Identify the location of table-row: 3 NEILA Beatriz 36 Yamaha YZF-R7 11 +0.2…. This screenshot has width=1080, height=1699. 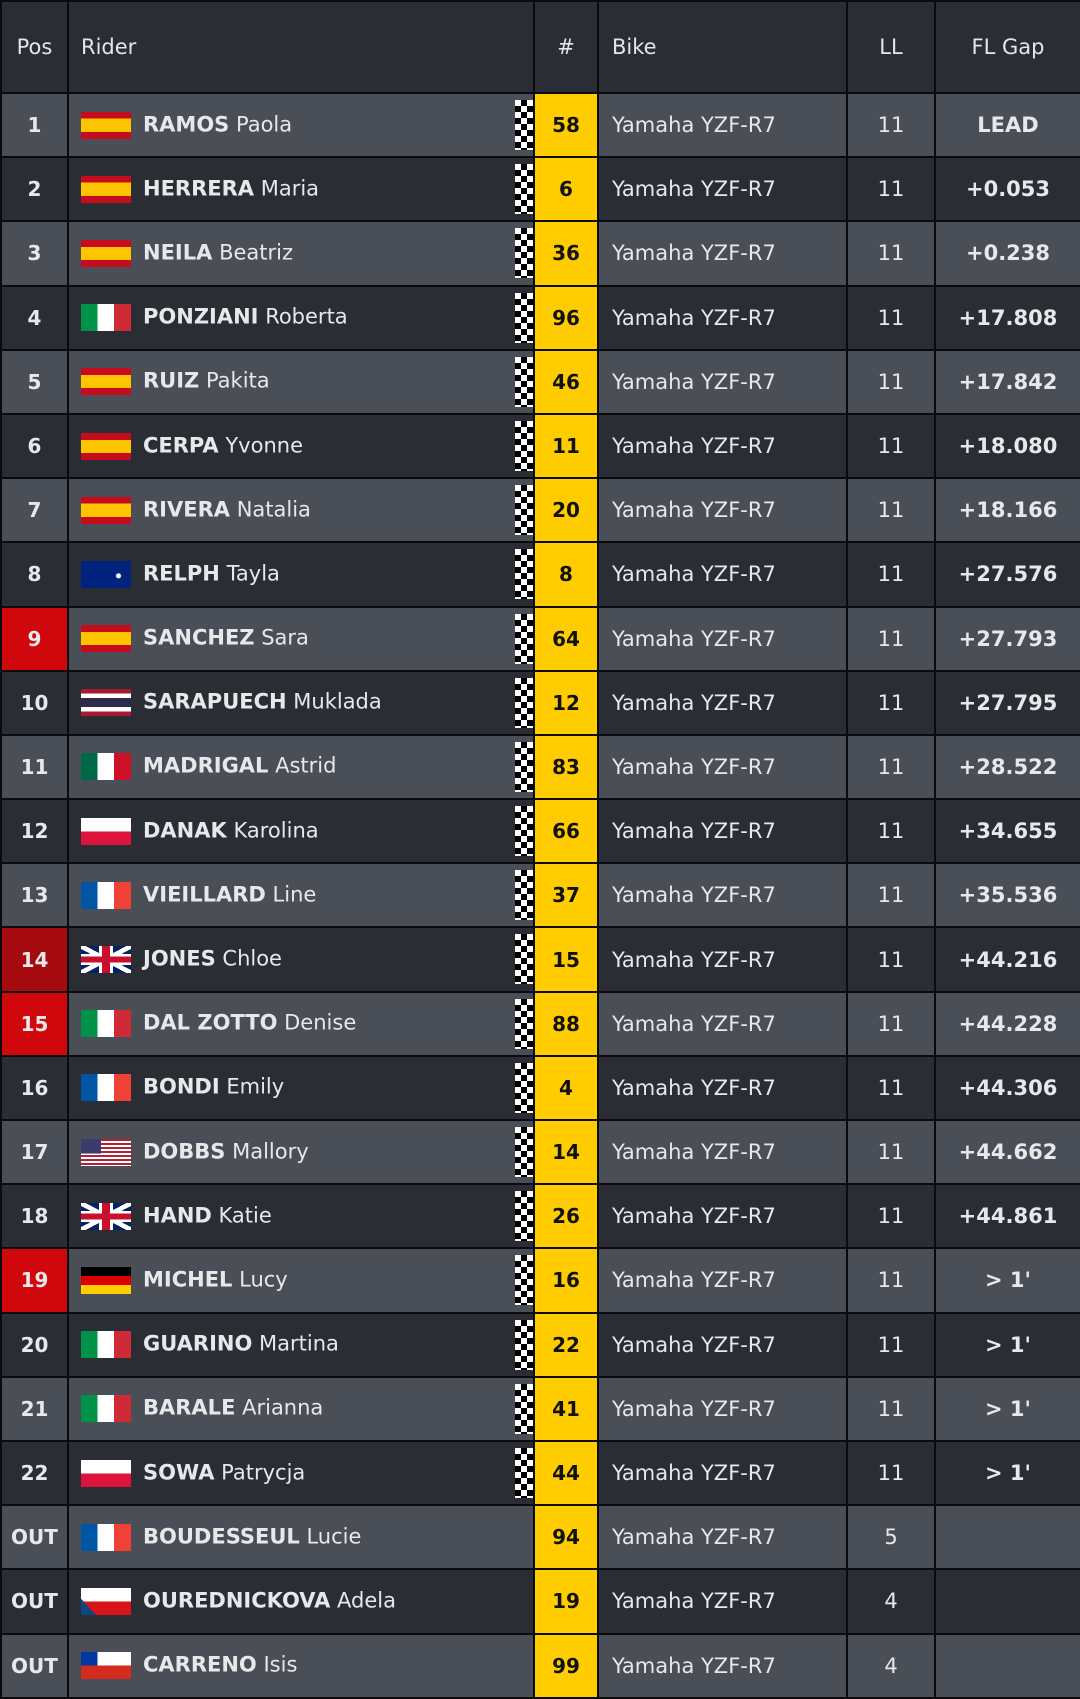
(540, 253).